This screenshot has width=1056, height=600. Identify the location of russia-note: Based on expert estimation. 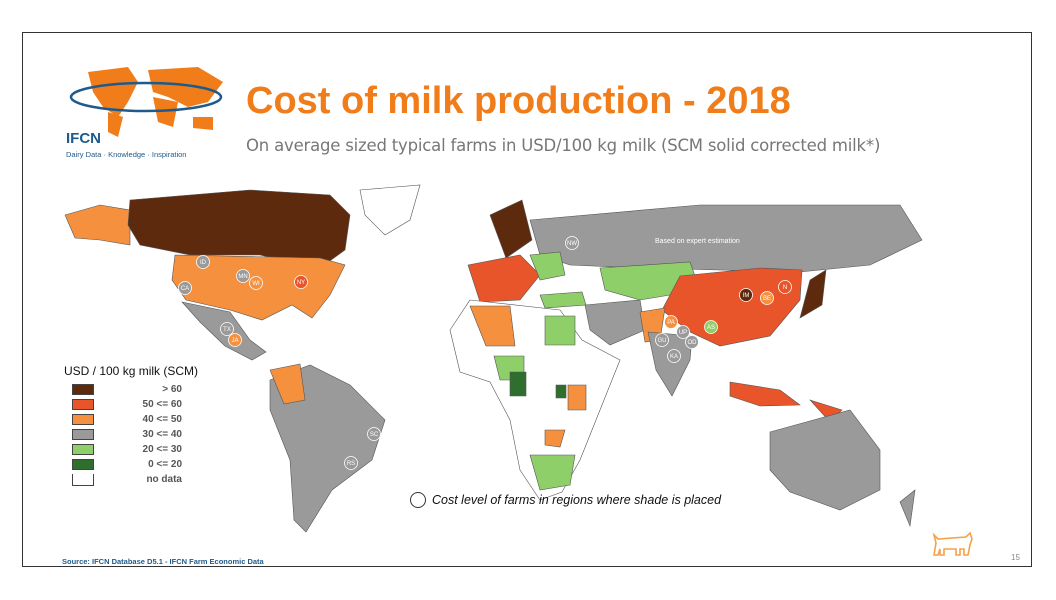
(697, 241).